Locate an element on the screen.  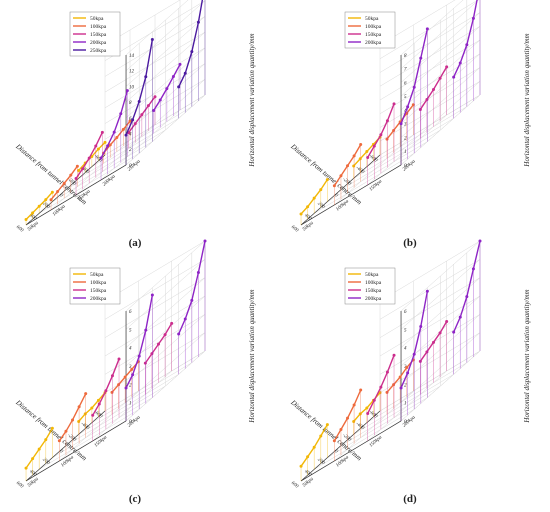
legend-label: 150kpa is located at coordinates (373, 291).